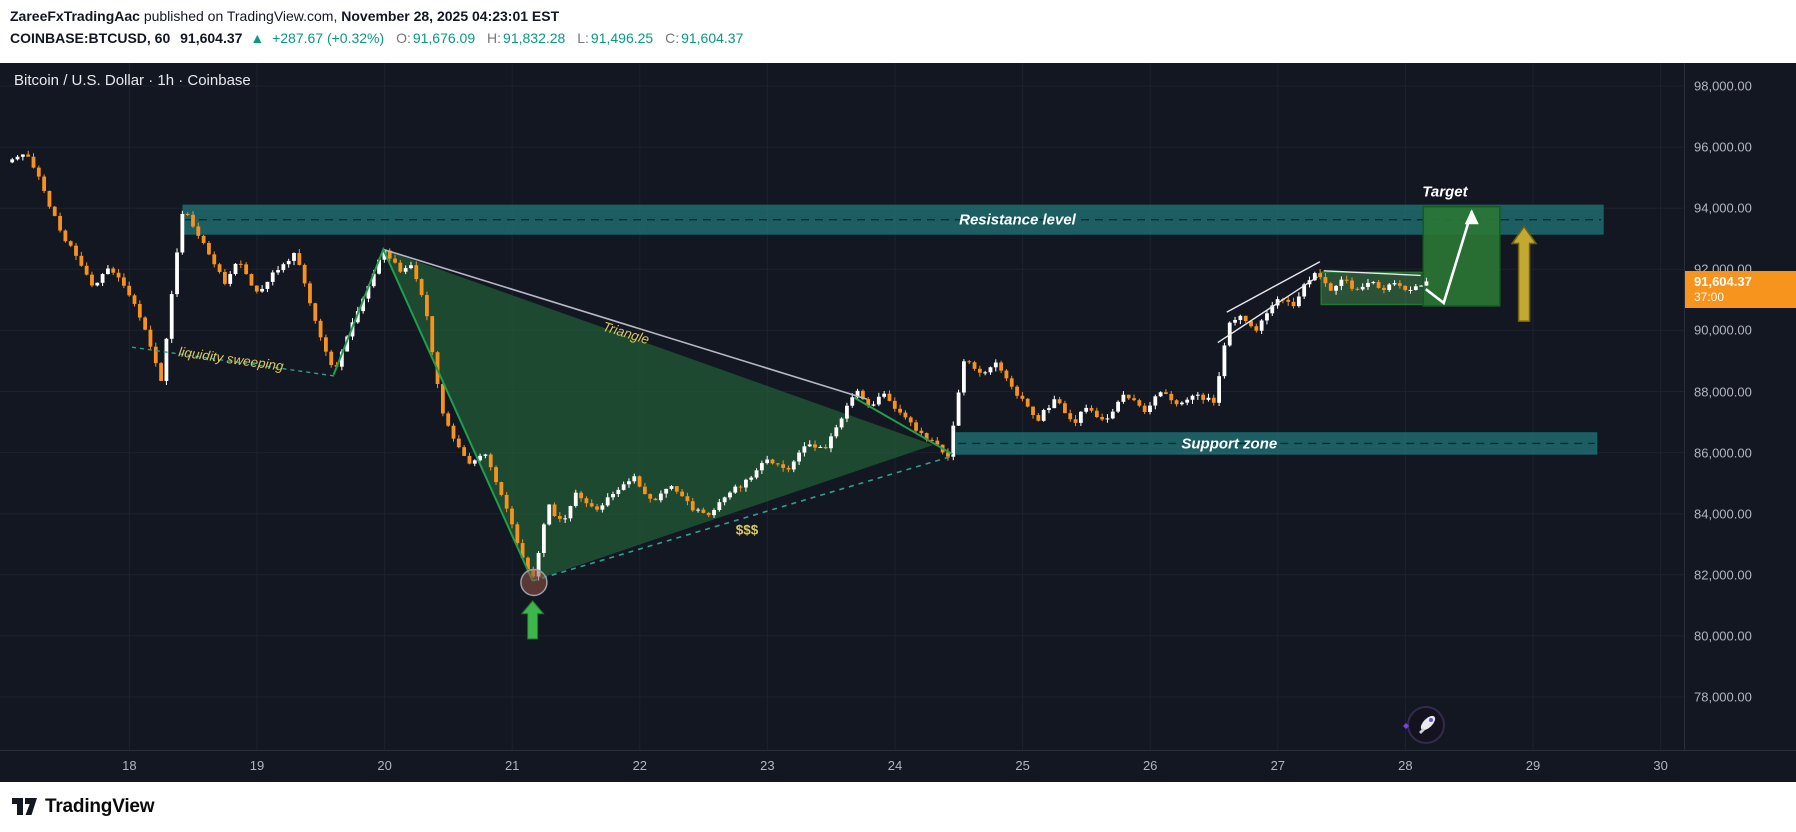 The image size is (1796, 832). Describe the element at coordinates (384, 765) in the screenshot. I see `time-tick-label: 20` at that location.